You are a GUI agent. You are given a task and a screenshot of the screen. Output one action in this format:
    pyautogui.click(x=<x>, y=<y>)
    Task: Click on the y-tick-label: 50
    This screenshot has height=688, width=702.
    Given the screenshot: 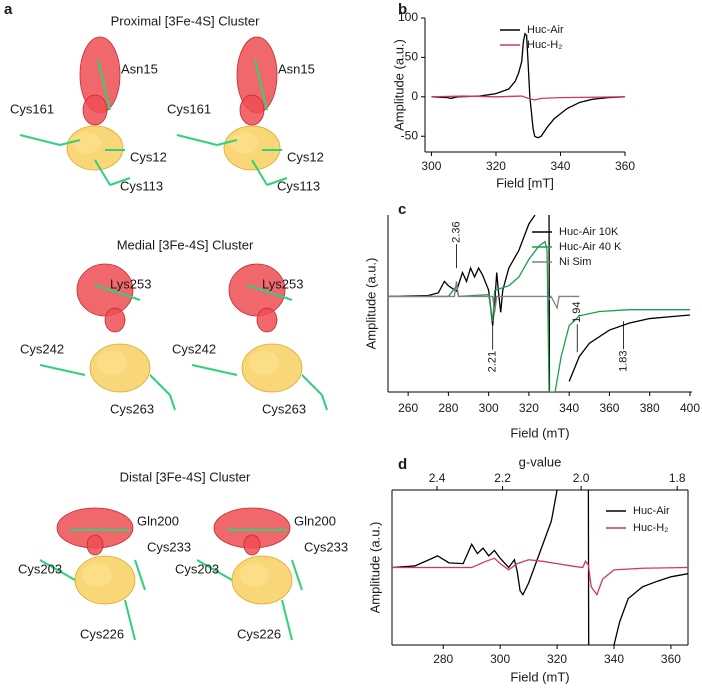 What is the action you would take?
    pyautogui.click(x=412, y=57)
    